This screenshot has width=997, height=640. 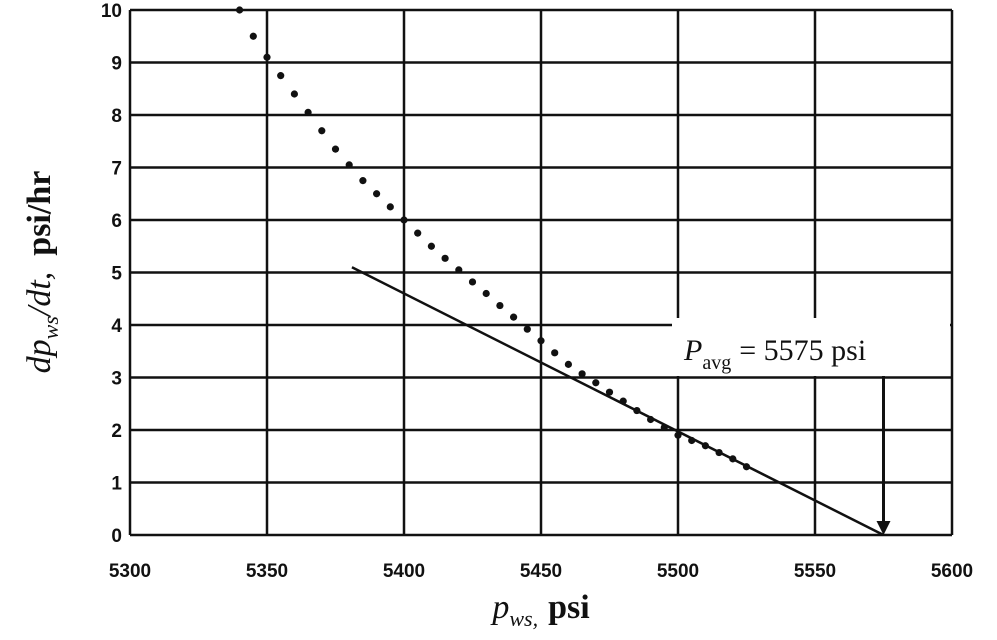 What do you see at coordinates (541, 571) in the screenshot?
I see `x-tick-label: 5450` at bounding box center [541, 571].